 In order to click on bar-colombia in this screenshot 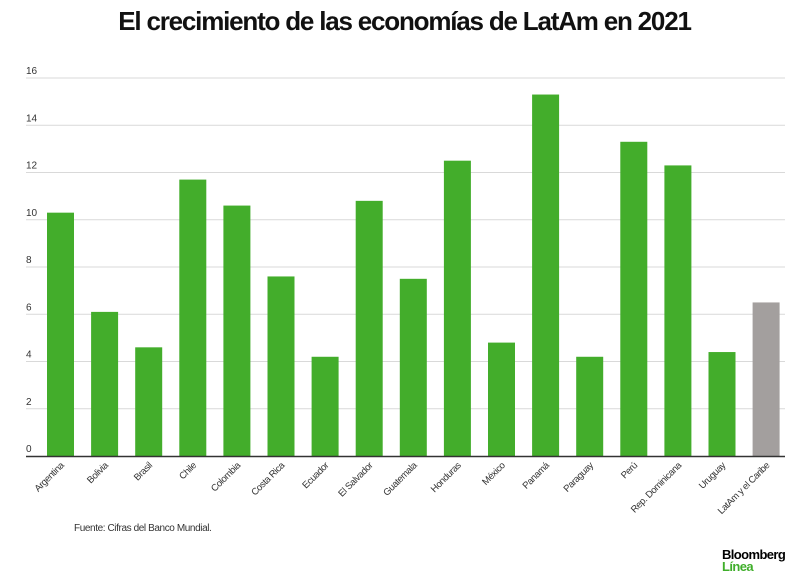, I will do `click(237, 330)`.